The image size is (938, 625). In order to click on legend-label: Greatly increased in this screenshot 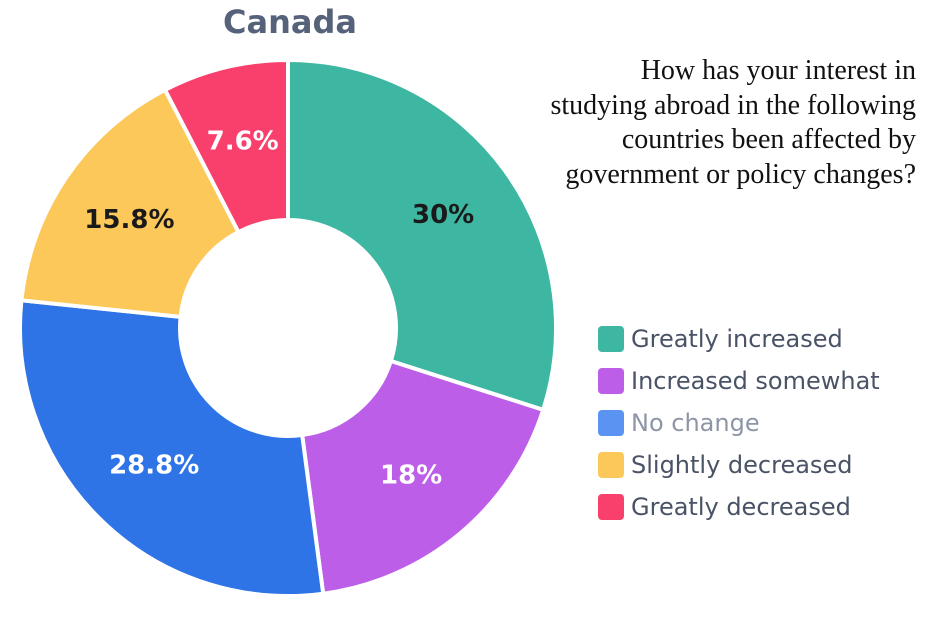, I will do `click(737, 339)`.